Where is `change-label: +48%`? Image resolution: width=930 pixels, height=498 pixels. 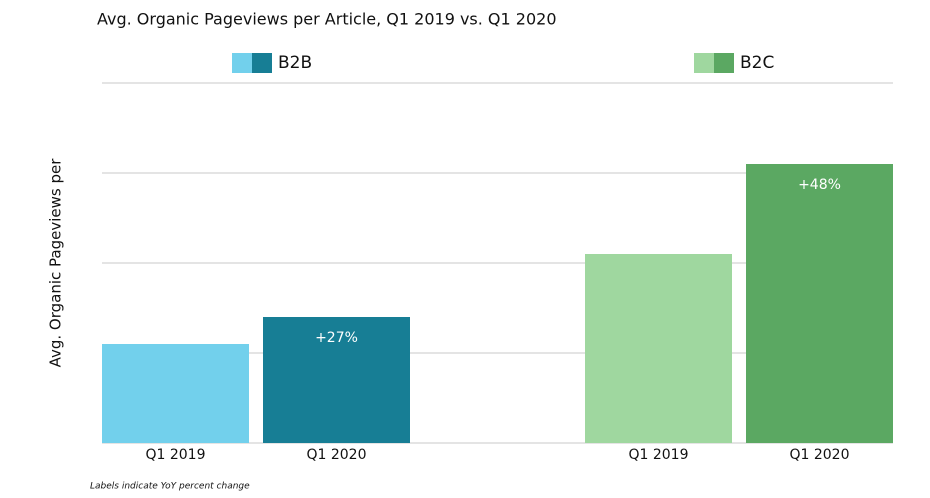
change-label: +48% is located at coordinates (819, 185).